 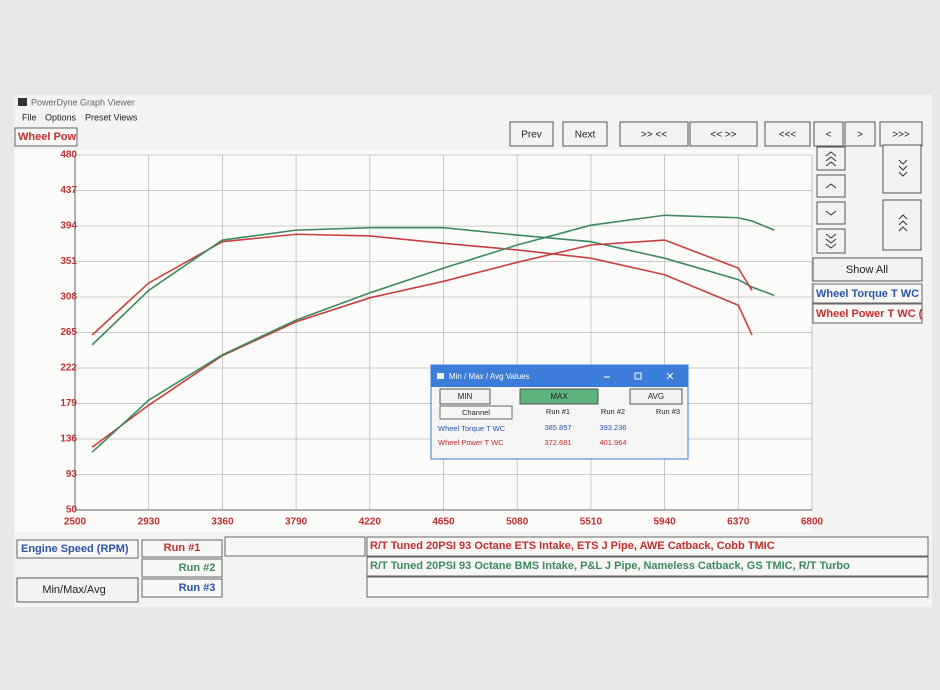 What do you see at coordinates (613, 411) in the screenshot?
I see `column-header: Run #2` at bounding box center [613, 411].